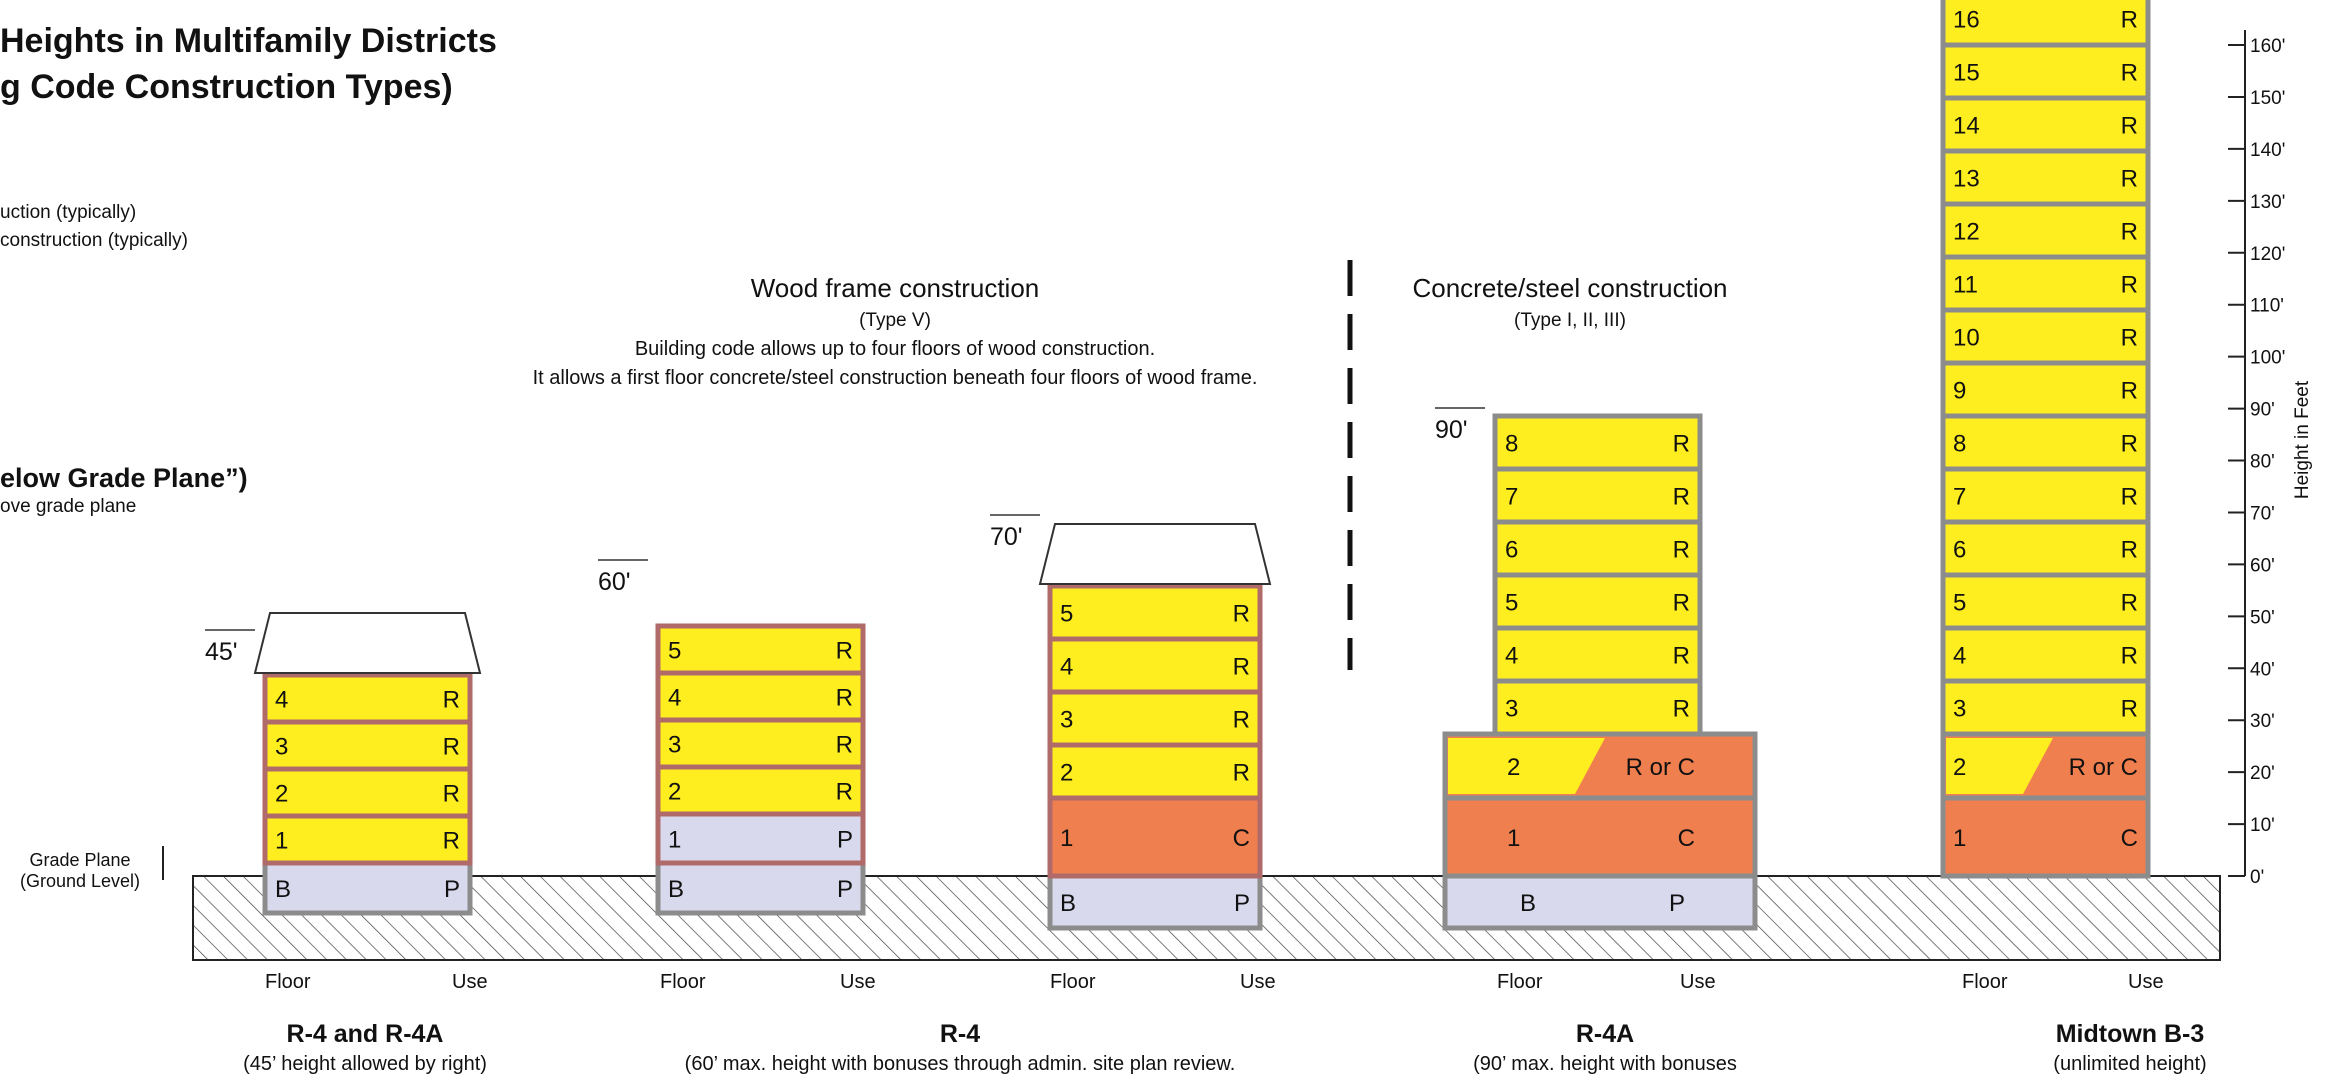 Image resolution: width=2325 pixels, height=1082 pixels. Describe the element at coordinates (1966, 20) in the screenshot. I see `floor-number: 16` at that location.